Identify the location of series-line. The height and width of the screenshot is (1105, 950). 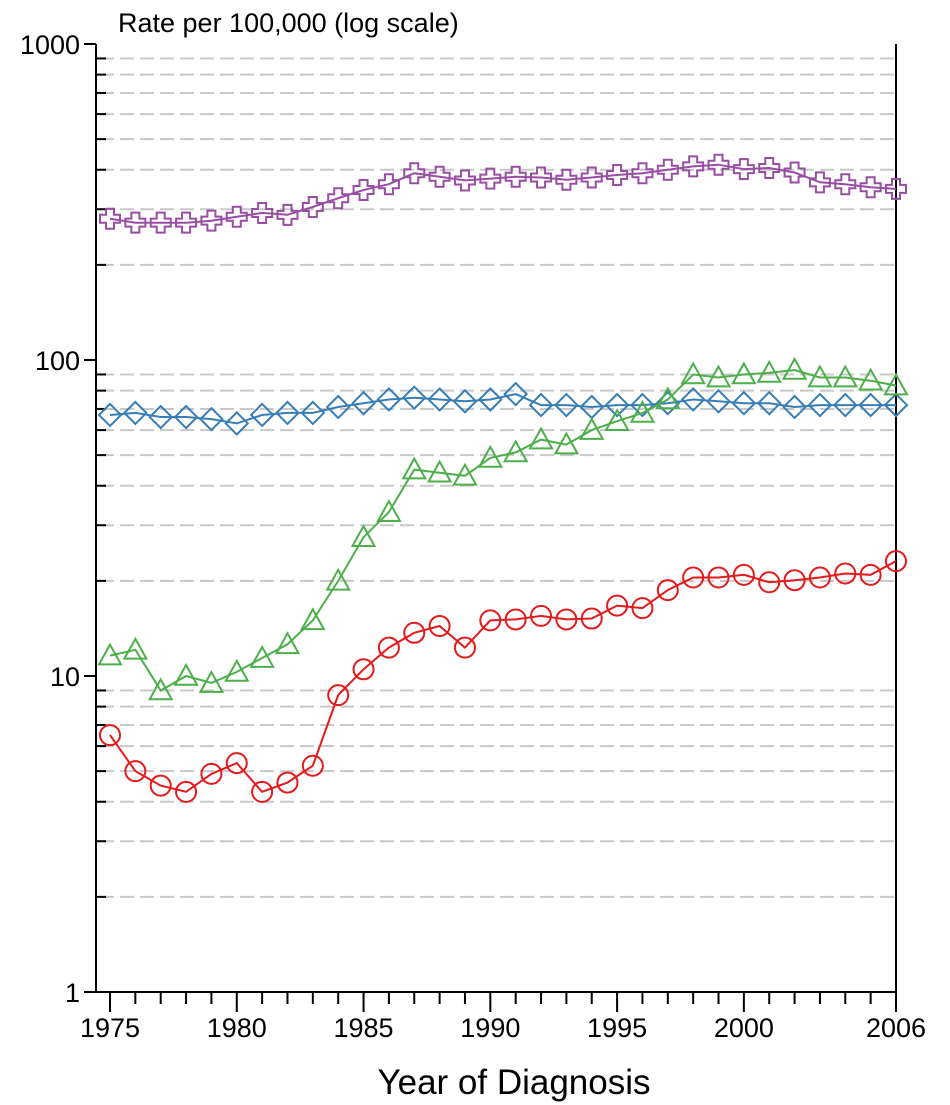
(503, 193).